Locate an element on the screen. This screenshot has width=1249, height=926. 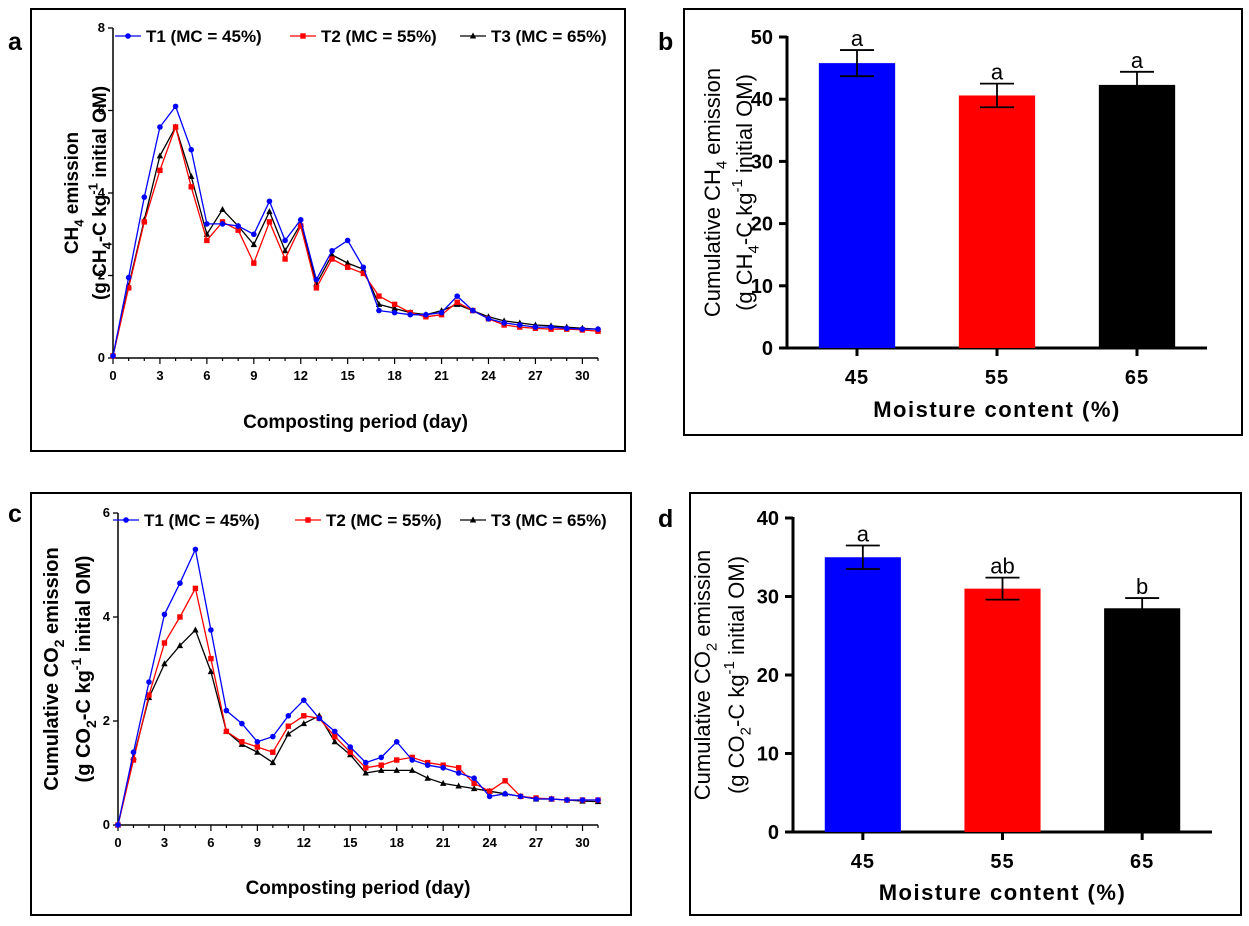
x-tick-label: 0 is located at coordinates (117, 842).